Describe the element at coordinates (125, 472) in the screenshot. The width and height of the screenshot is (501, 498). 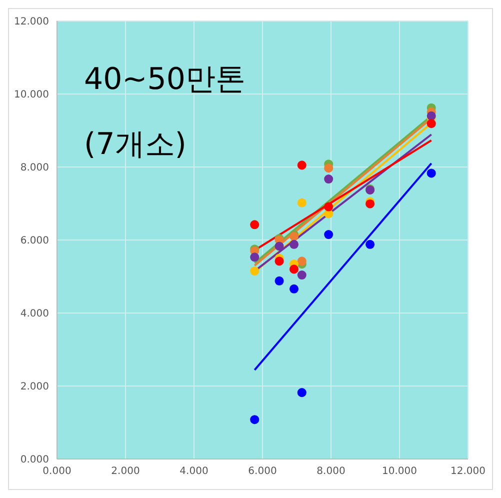
I see `x-tick-label: 2.000` at that location.